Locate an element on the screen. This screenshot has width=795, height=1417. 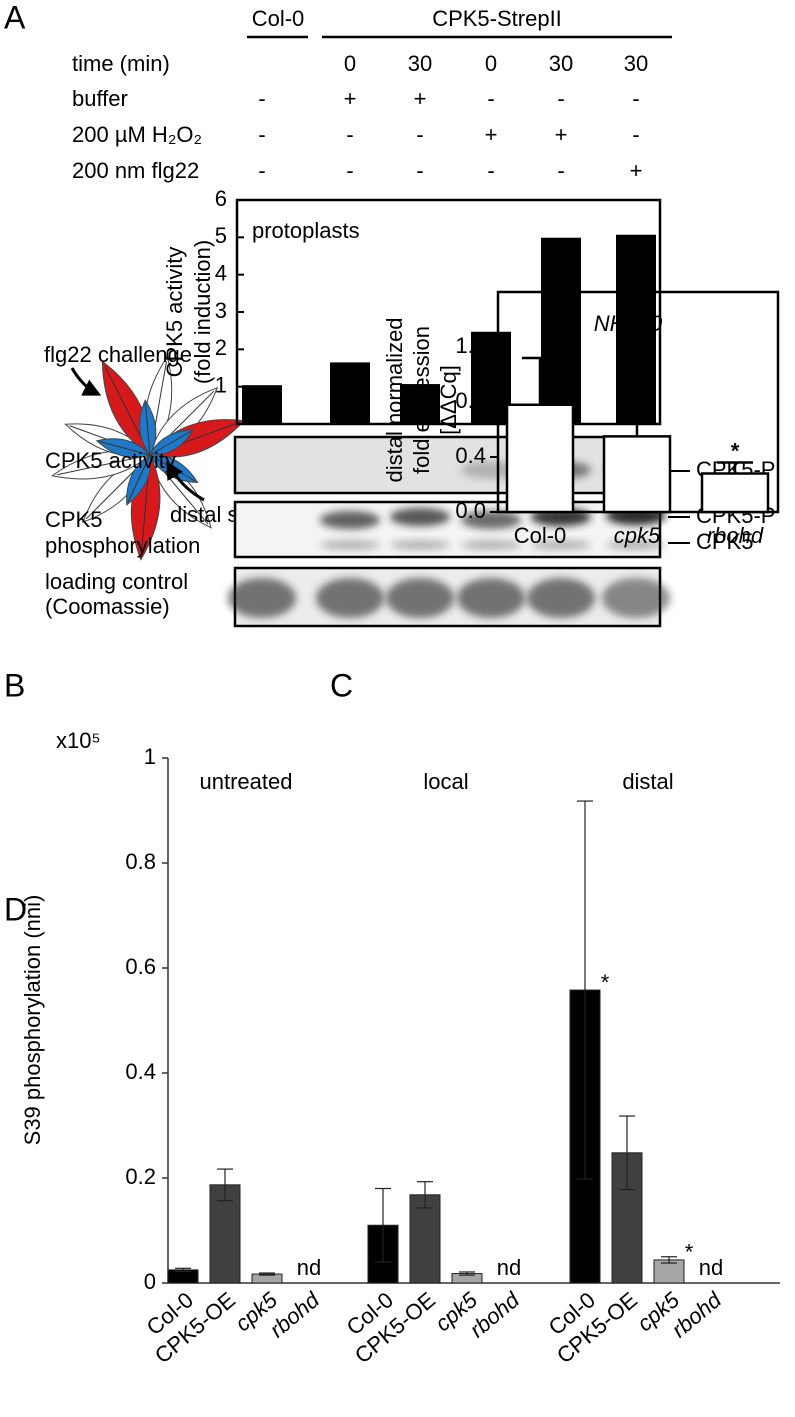
y-axis-label: S39 phosphorylation (nni) is located at coordinates (32, 1020).